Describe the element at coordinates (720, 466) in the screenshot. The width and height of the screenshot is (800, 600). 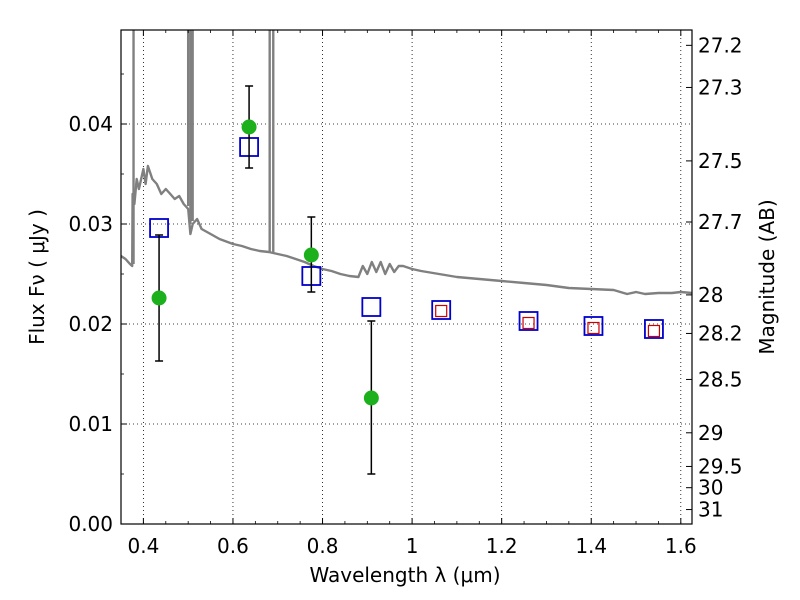
I see `y2-tick-label: 29.5` at that location.